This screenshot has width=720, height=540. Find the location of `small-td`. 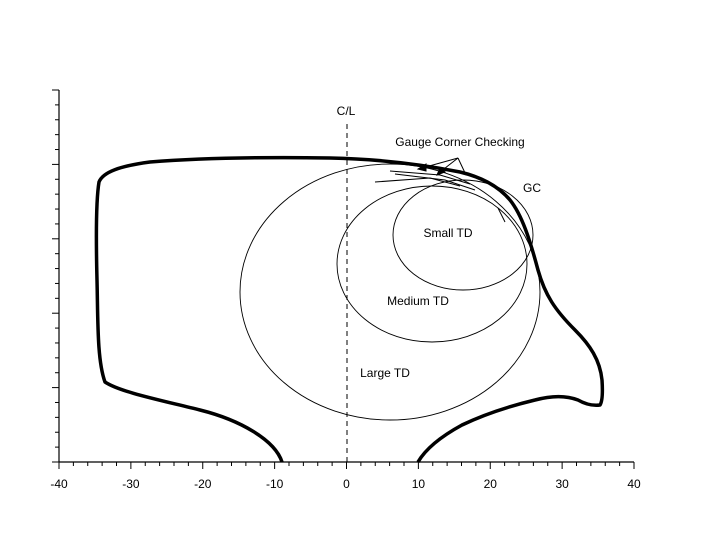

small-td is located at coordinates (463, 235).